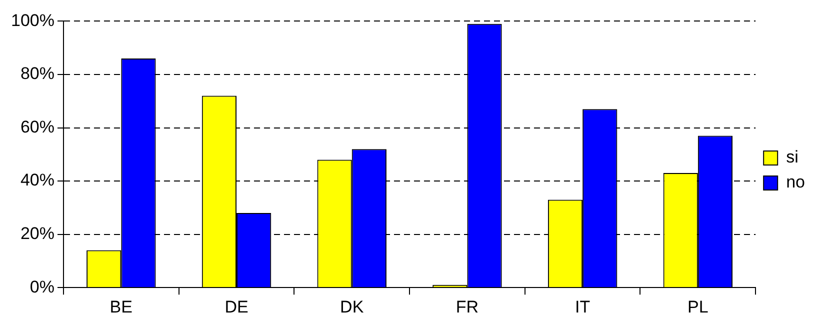 This screenshot has height=333, width=827. What do you see at coordinates (37, 126) in the screenshot?
I see `y-tick-label: 60%` at bounding box center [37, 126].